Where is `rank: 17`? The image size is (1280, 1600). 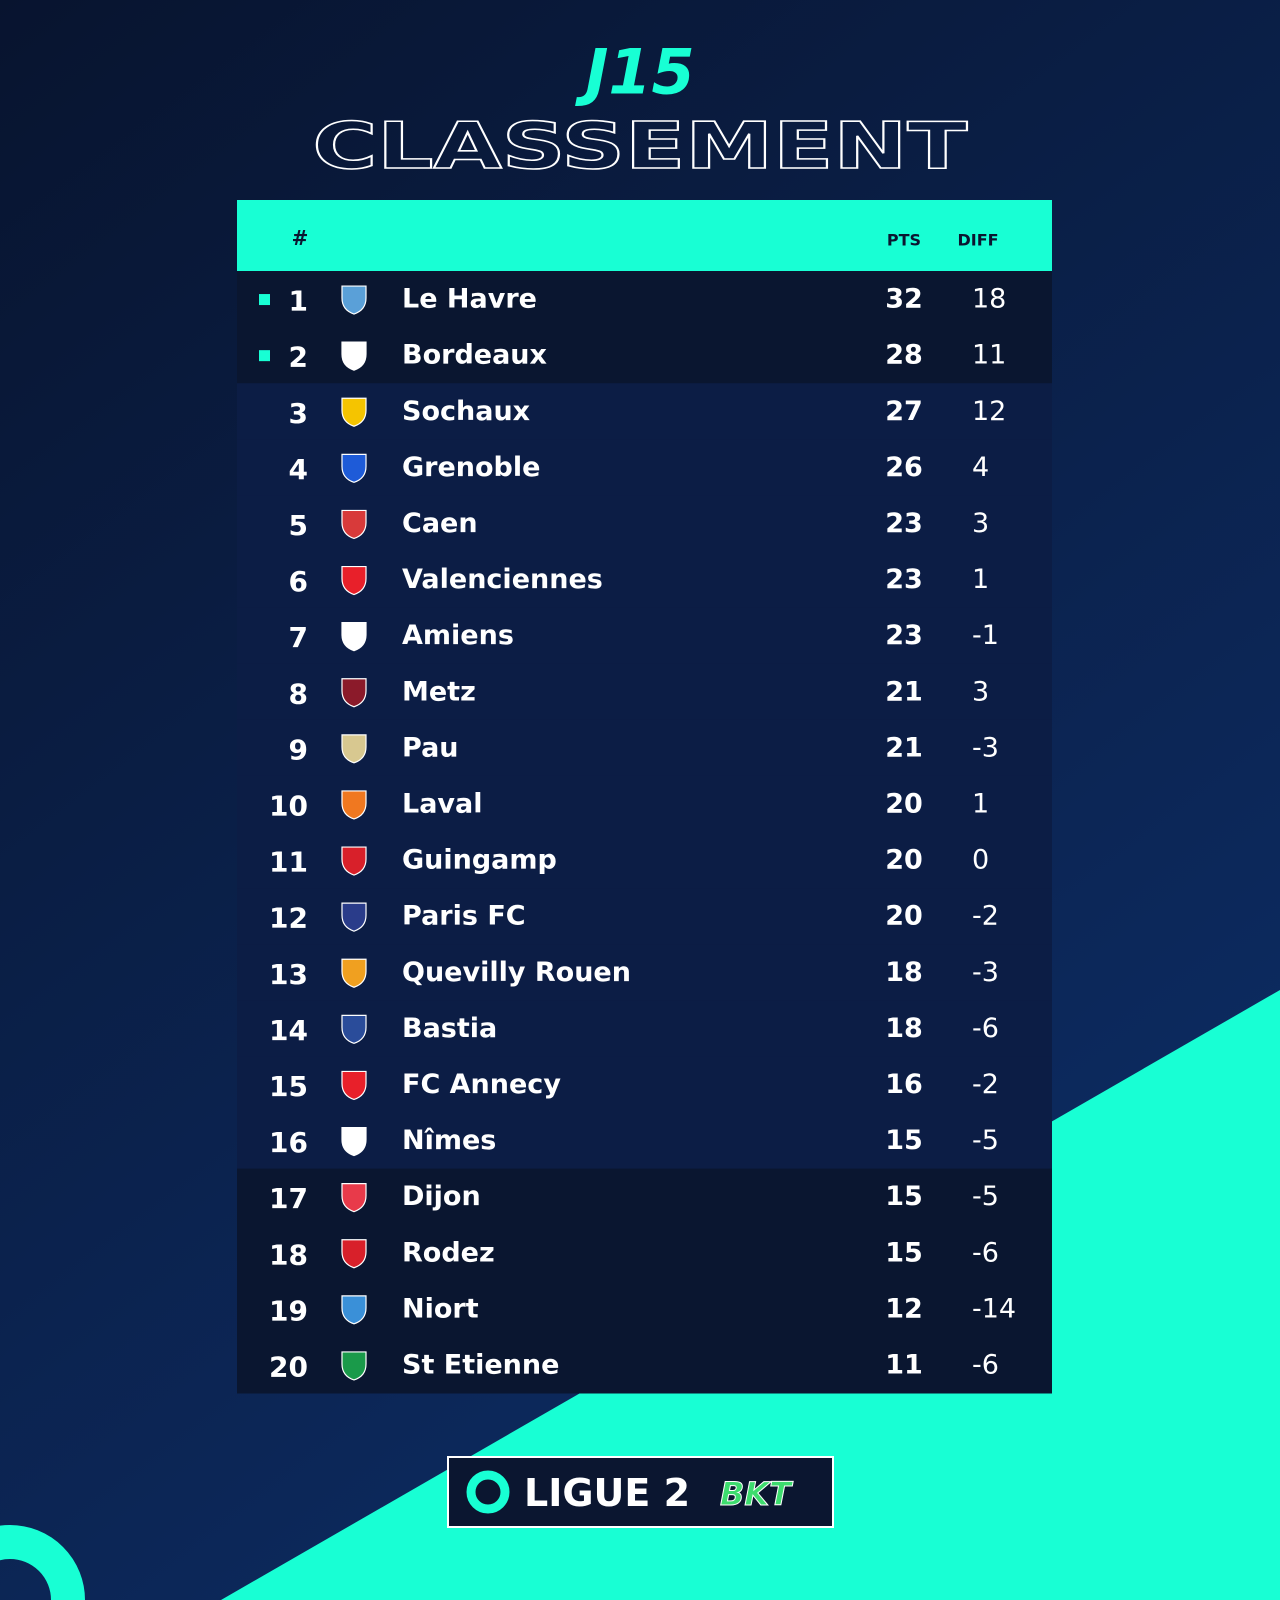
rank: 17 is located at coordinates (288, 1198).